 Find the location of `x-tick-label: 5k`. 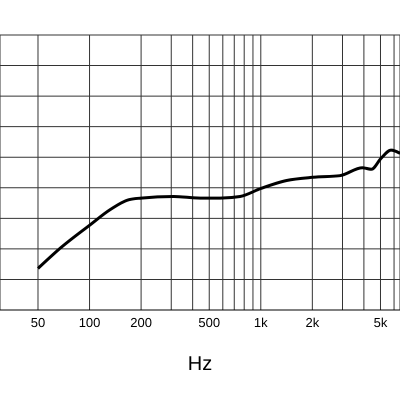

x-tick-label: 5k is located at coordinates (381, 322).